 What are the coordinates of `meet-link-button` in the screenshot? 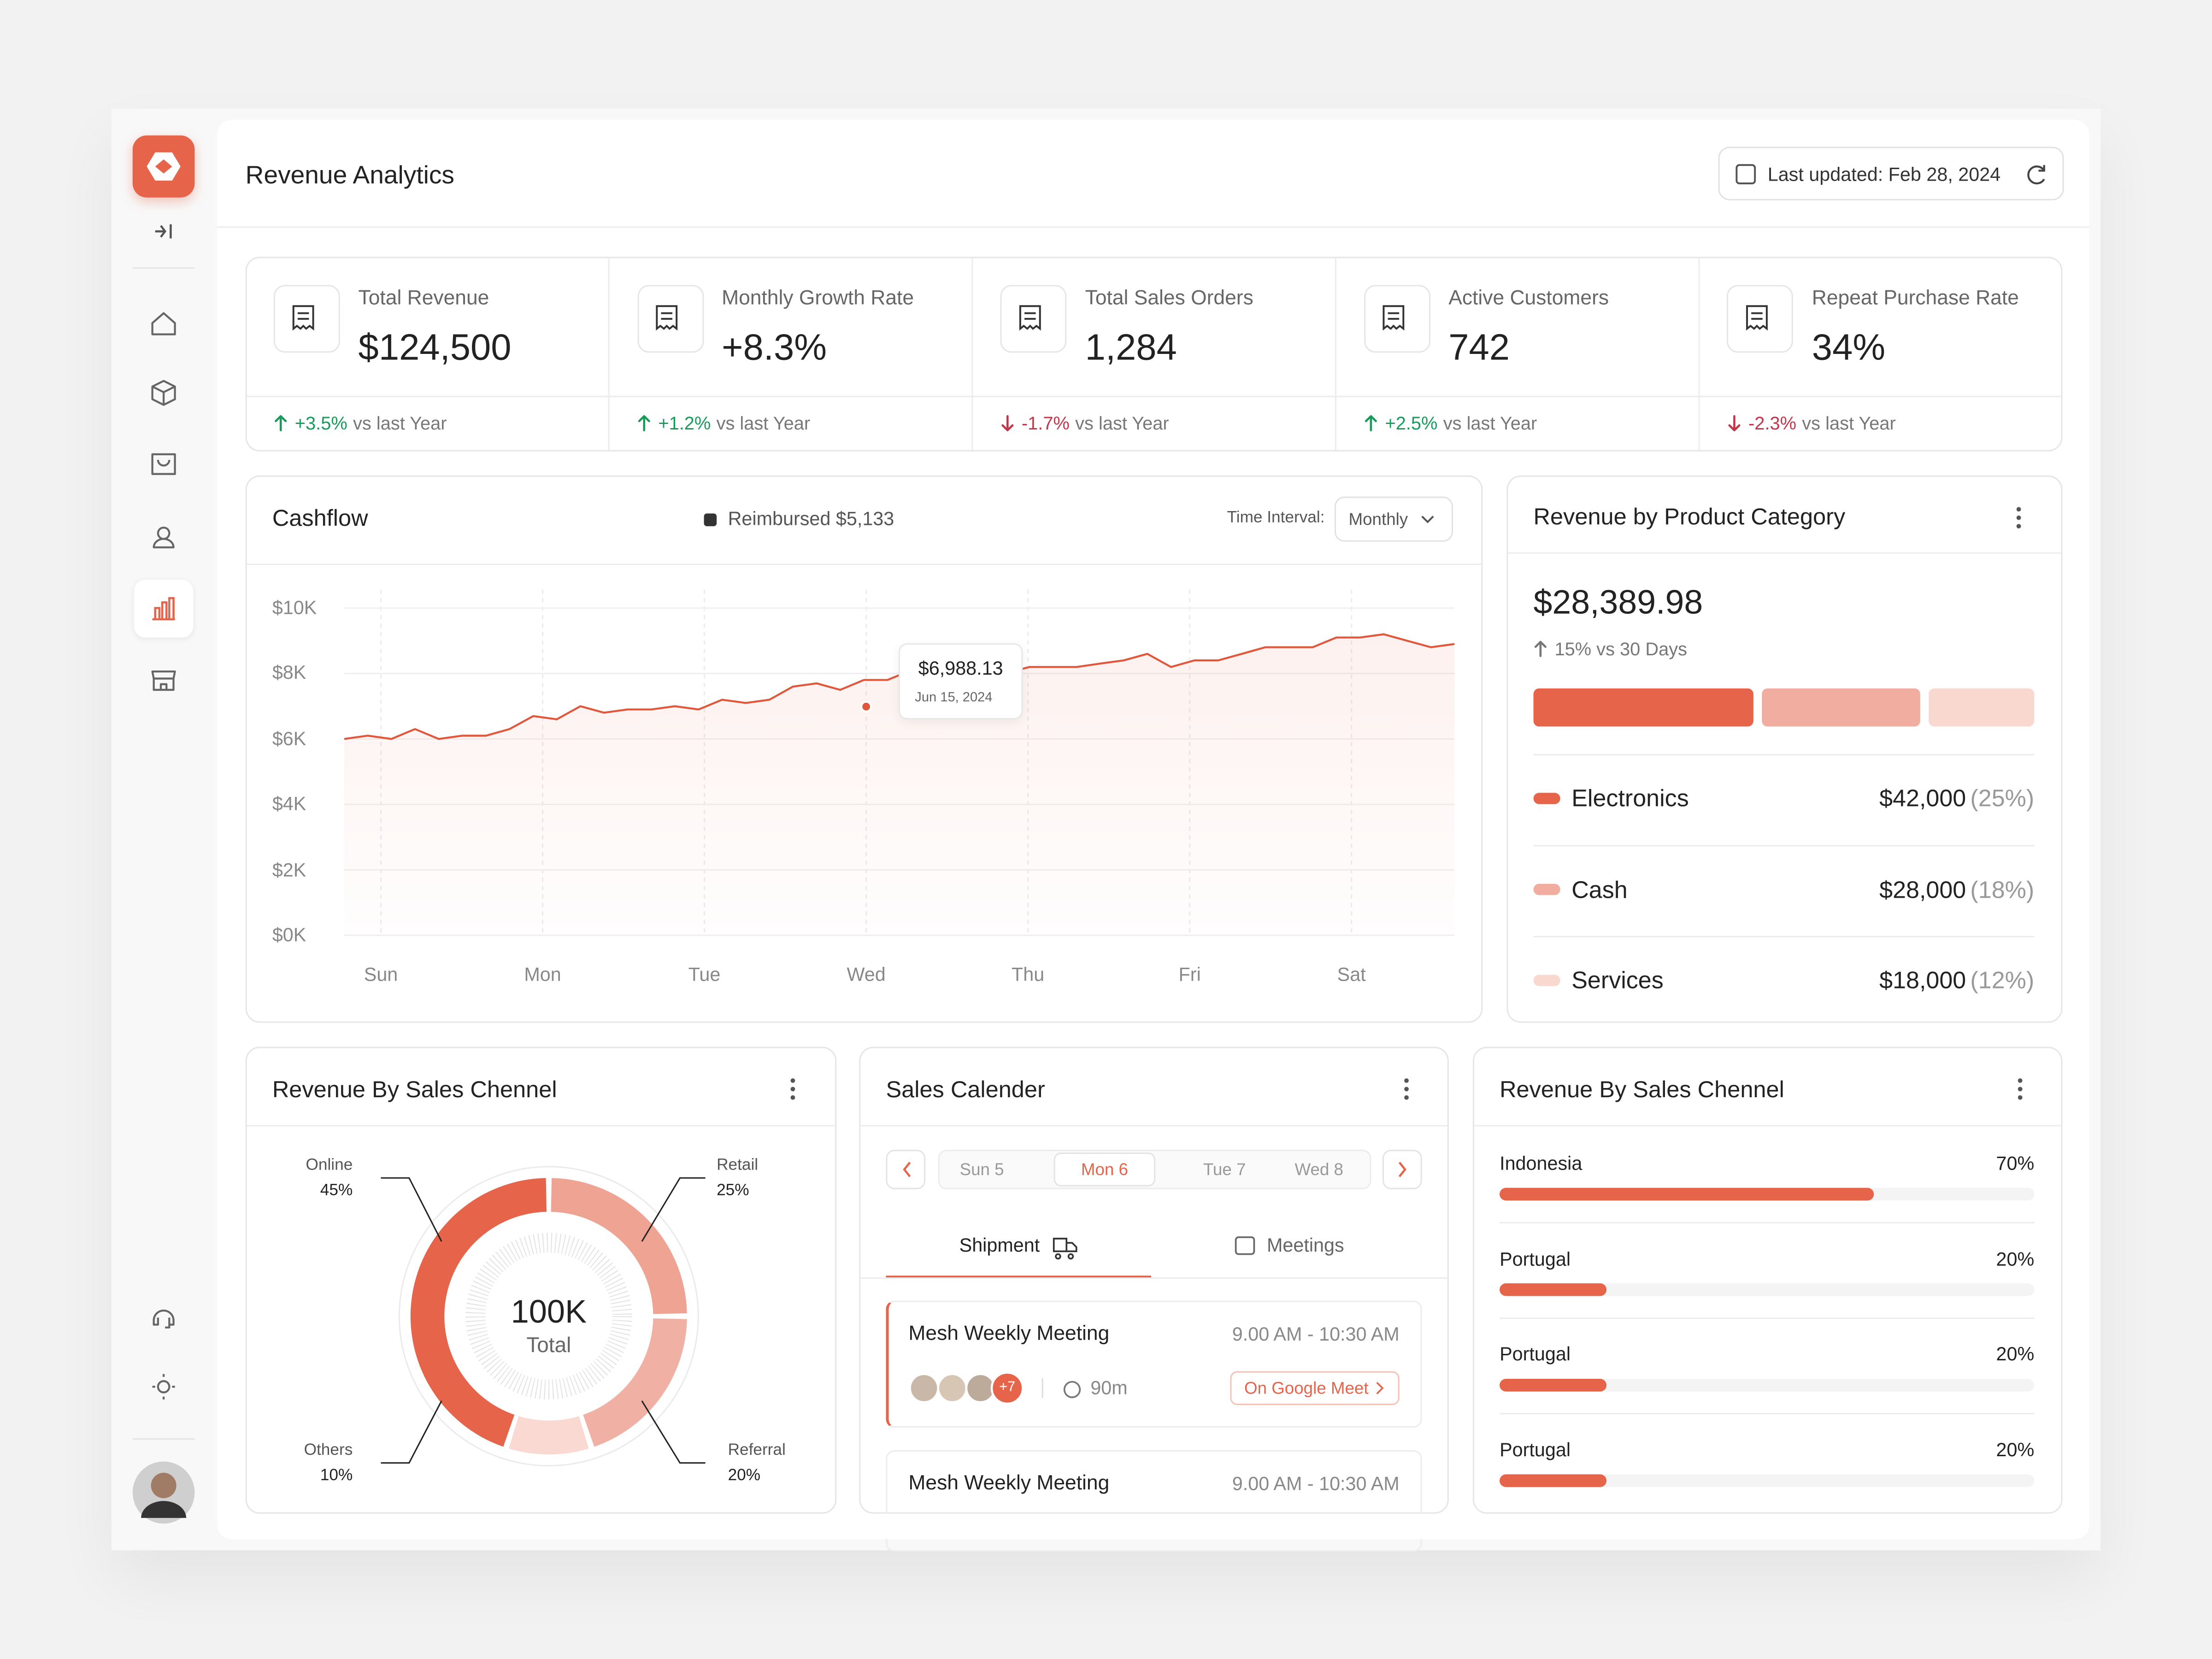 It's located at (1315, 1388).